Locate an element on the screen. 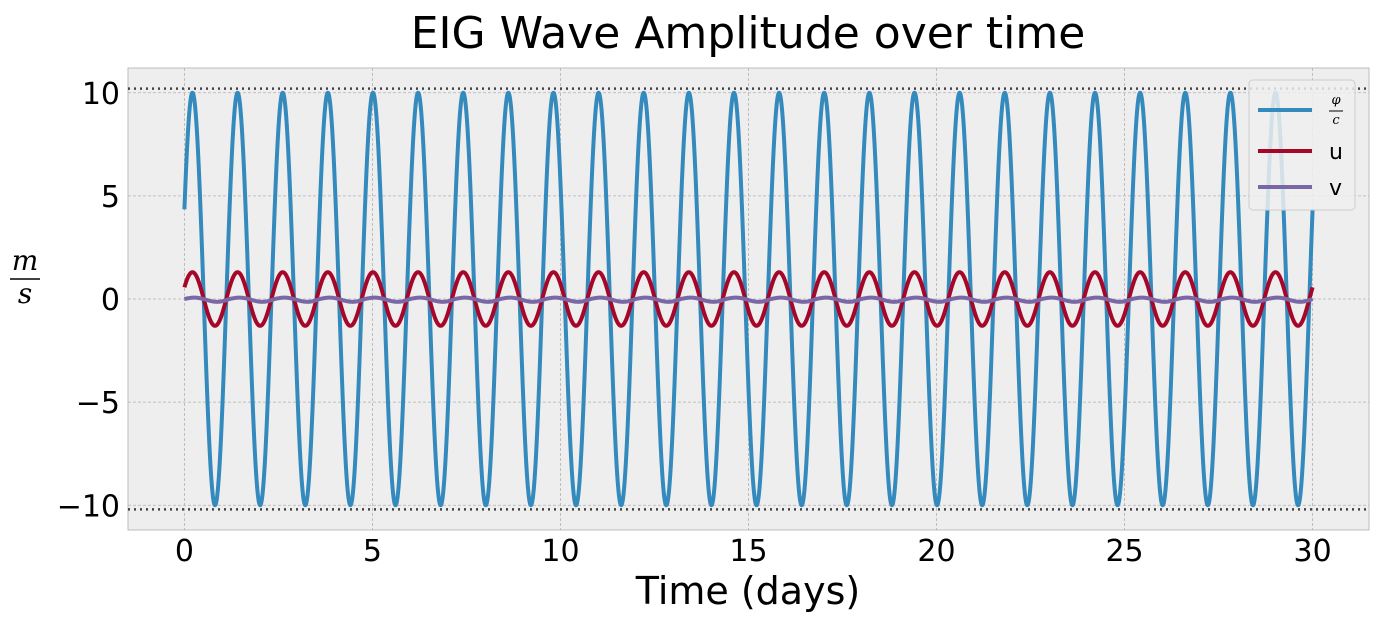  y-axis-label-denominator: s is located at coordinates (25, 293).